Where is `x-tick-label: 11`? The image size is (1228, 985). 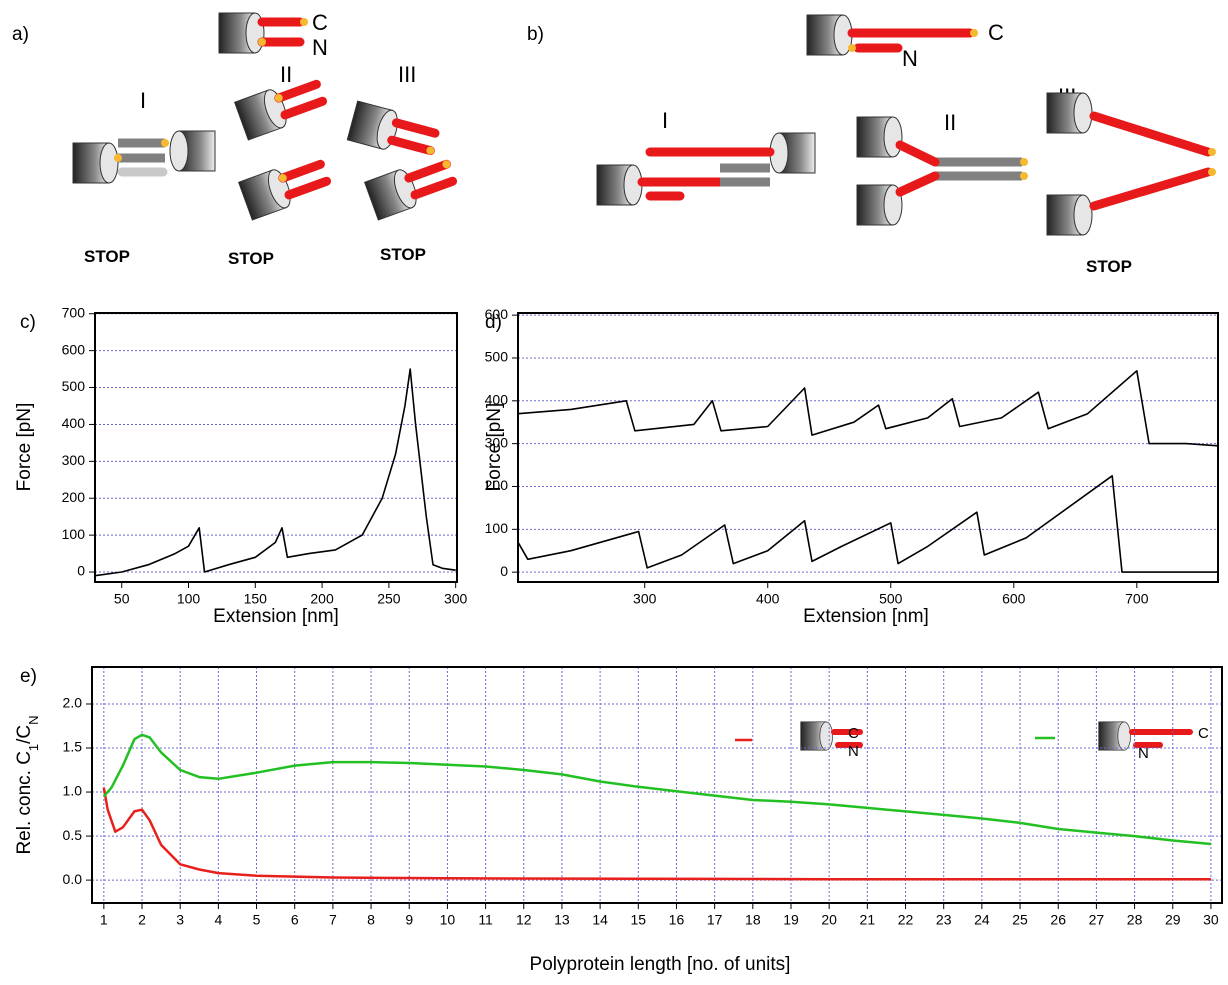
x-tick-label: 11 is located at coordinates (485, 920).